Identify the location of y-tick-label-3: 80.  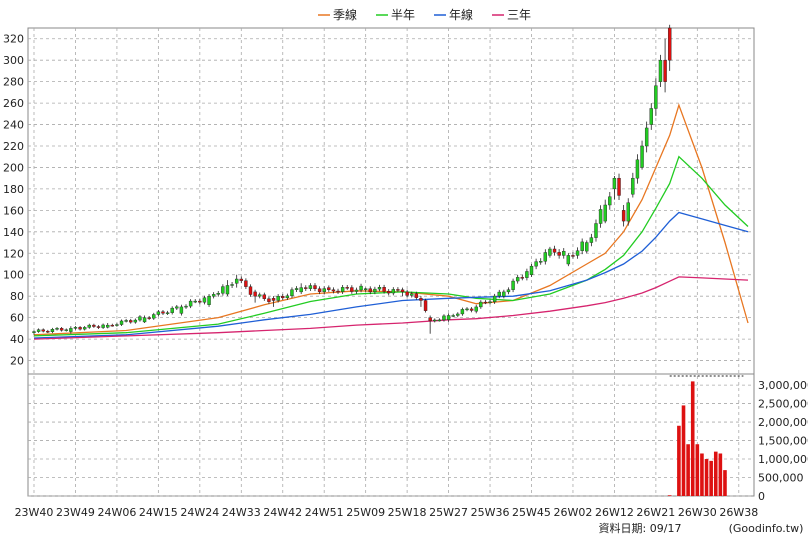
(17, 296).